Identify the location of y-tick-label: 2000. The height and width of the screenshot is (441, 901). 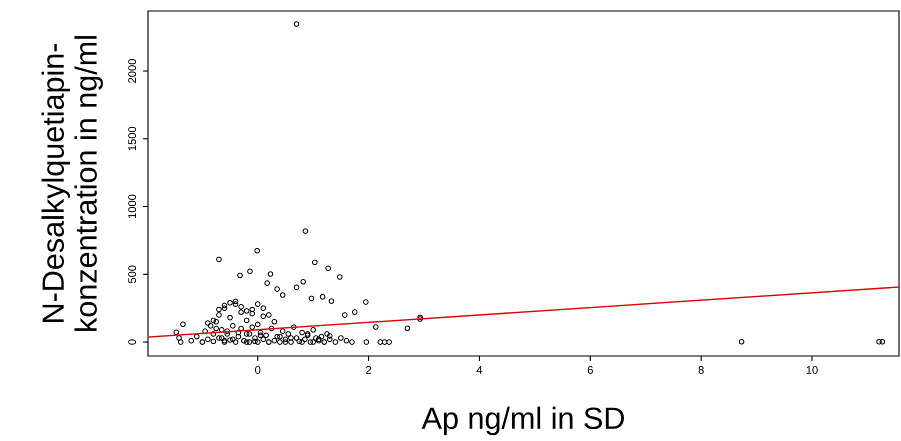
(132, 71).